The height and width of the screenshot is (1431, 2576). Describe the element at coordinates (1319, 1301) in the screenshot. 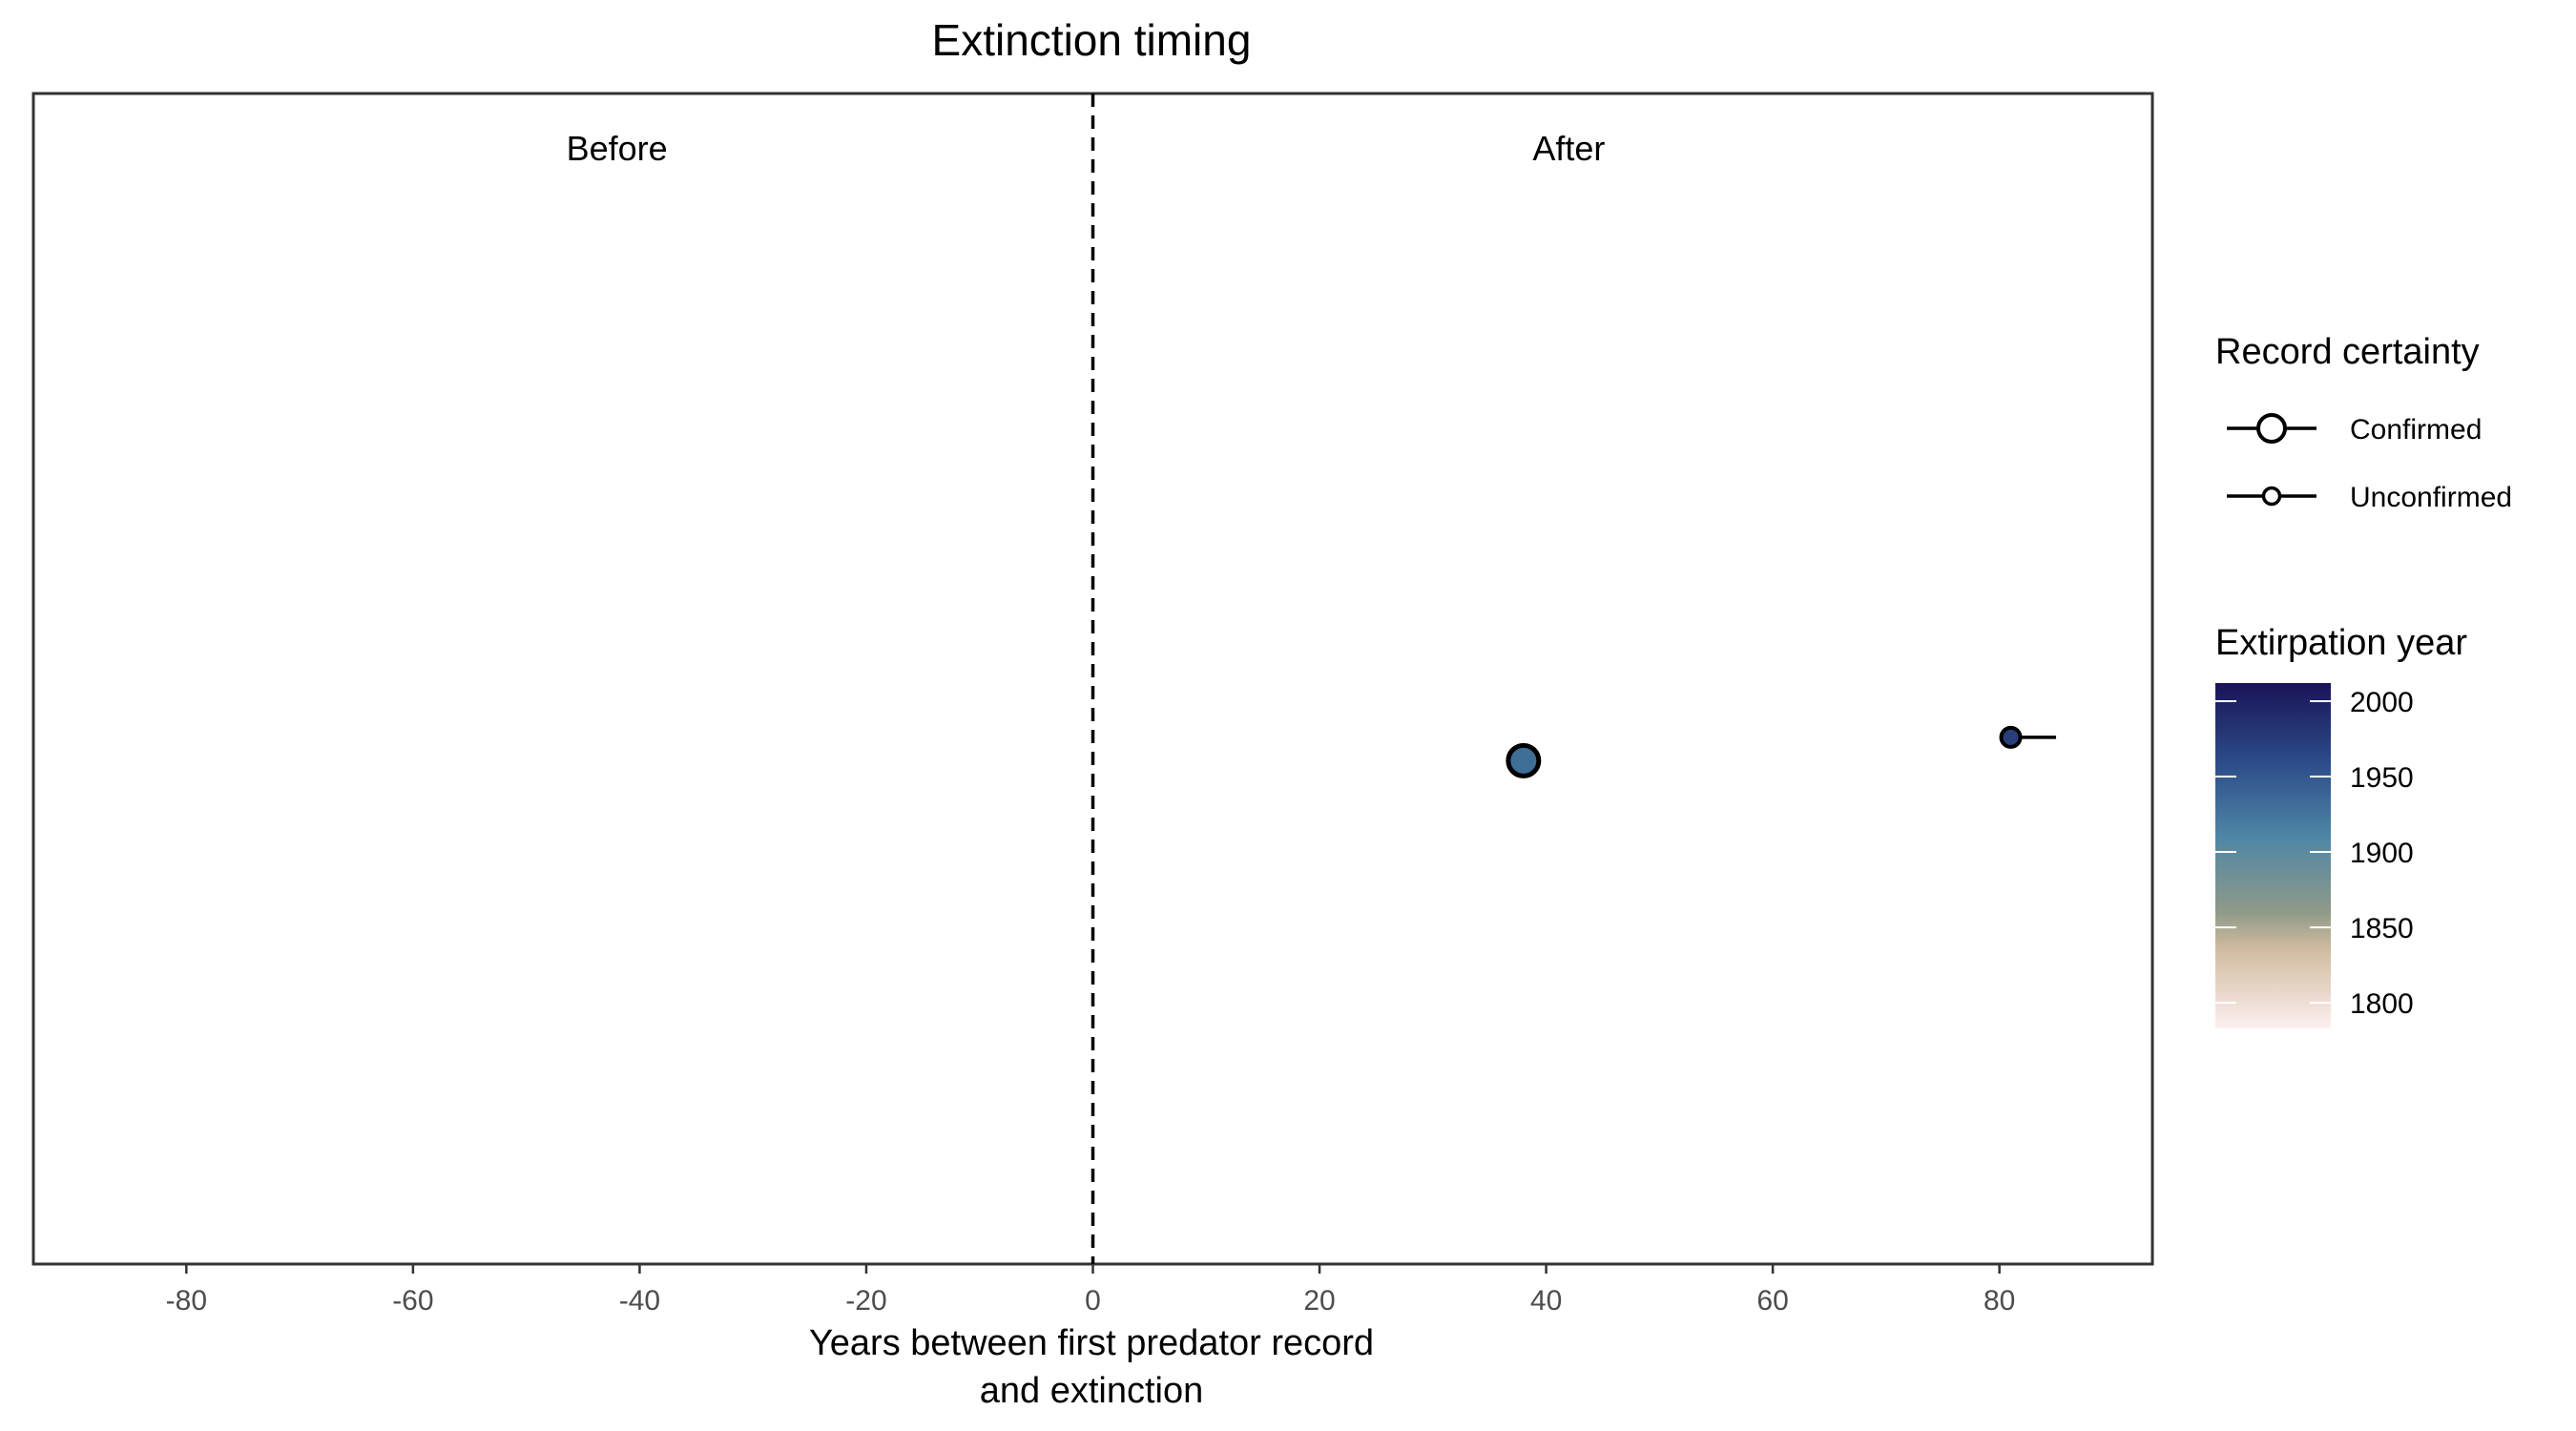

I see `x-tick-label: 20` at that location.